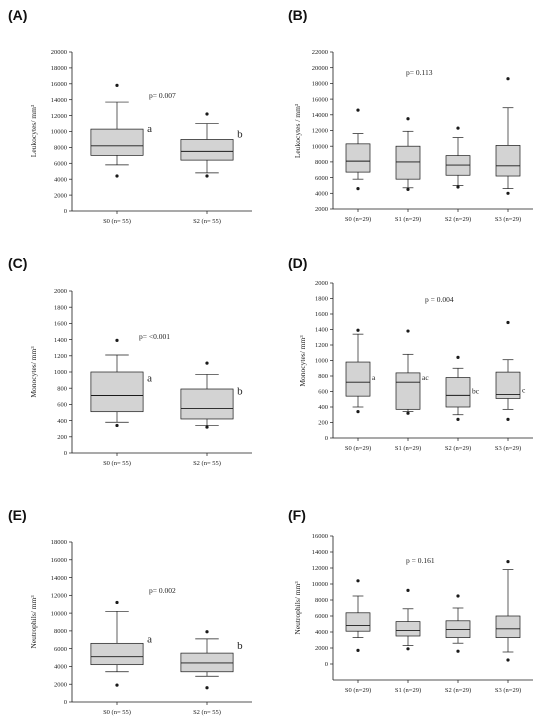  What do you see at coordinates (462, 403) in the screenshot?
I see `box-D-2: S2 (n=29) bc` at bounding box center [462, 403].